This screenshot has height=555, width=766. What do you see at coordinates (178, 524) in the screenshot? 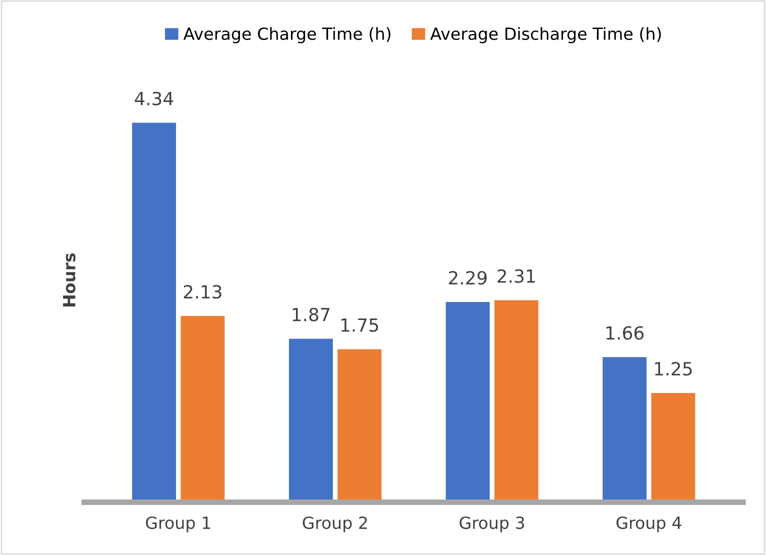
I see `x-tick-label: Group 1` at bounding box center [178, 524].